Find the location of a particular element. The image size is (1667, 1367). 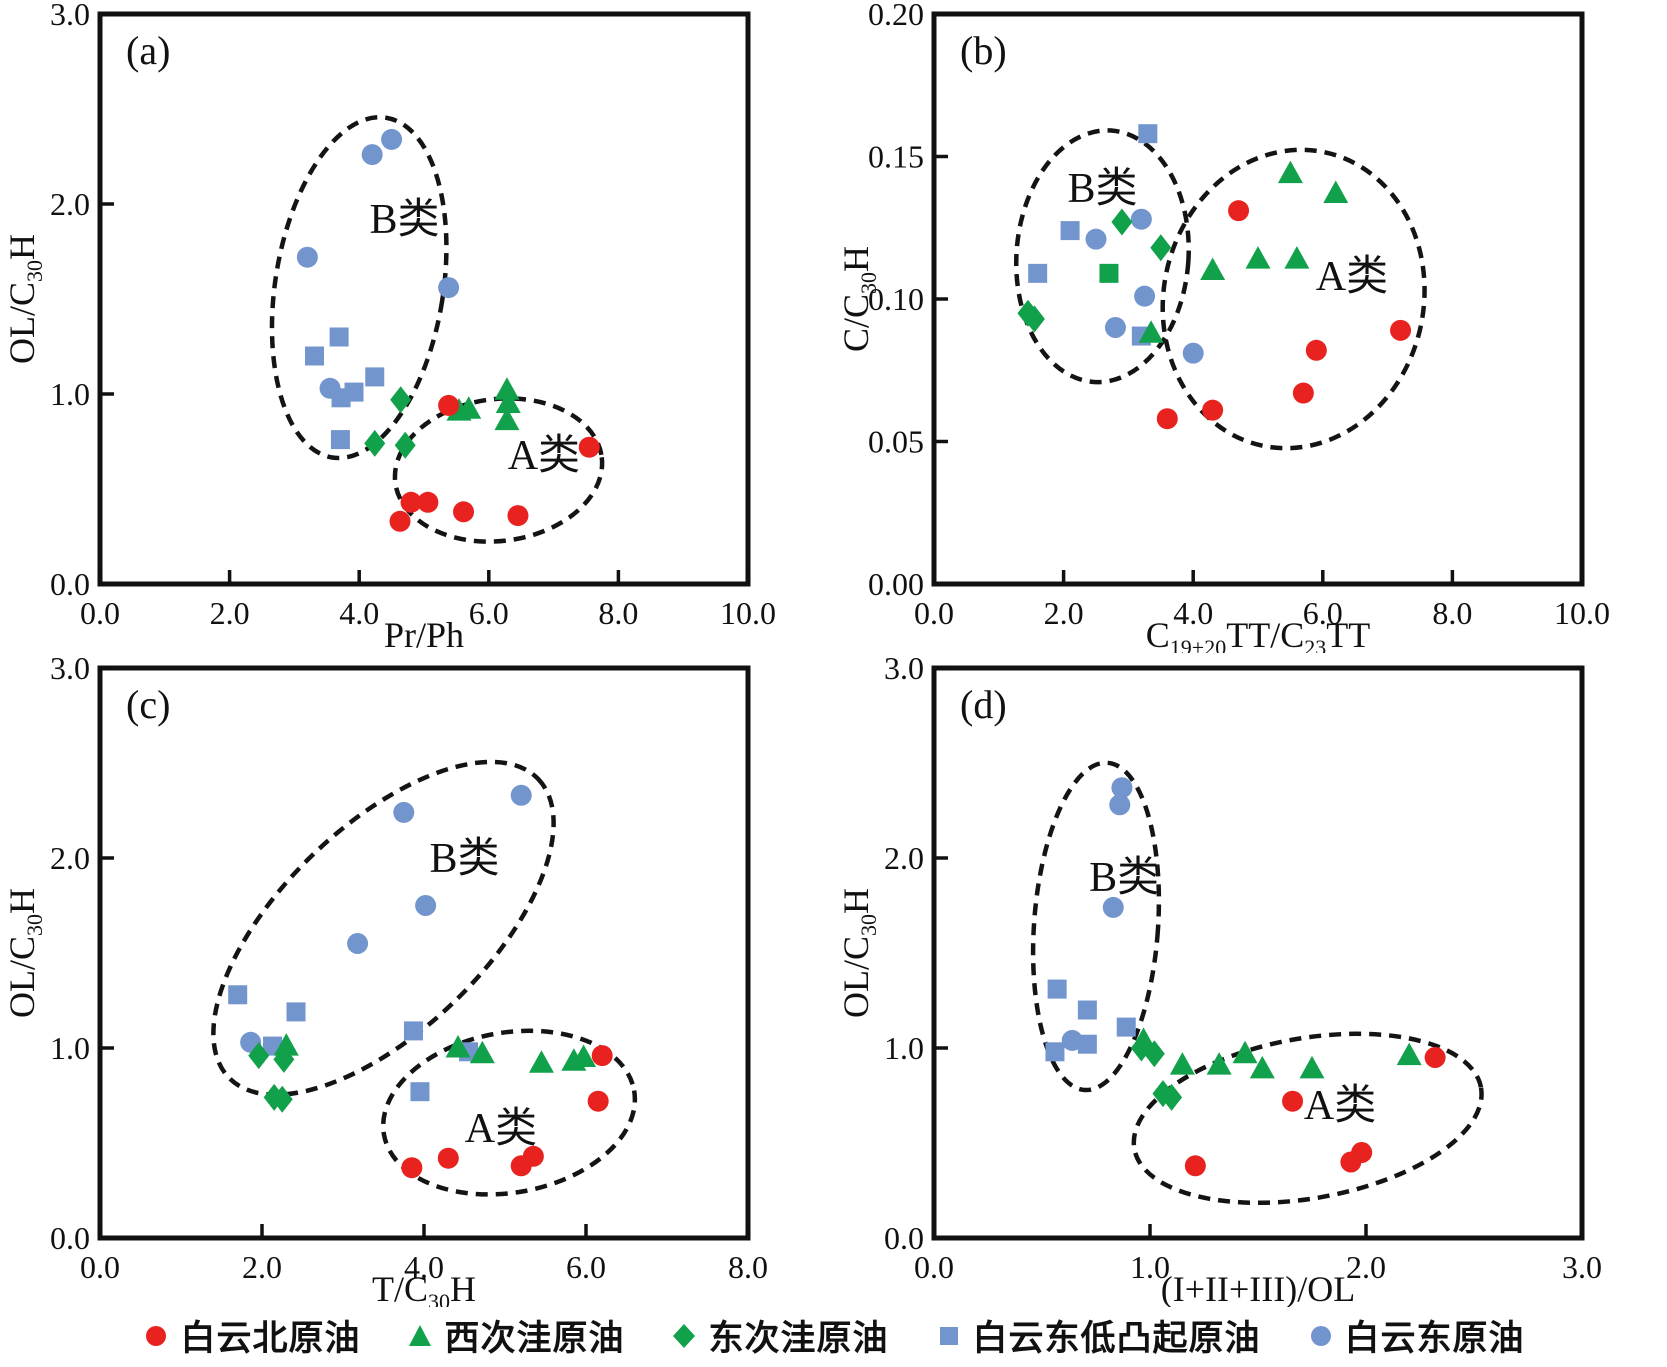

legend-label: 西次洼原油 is located at coordinates (534, 1338).